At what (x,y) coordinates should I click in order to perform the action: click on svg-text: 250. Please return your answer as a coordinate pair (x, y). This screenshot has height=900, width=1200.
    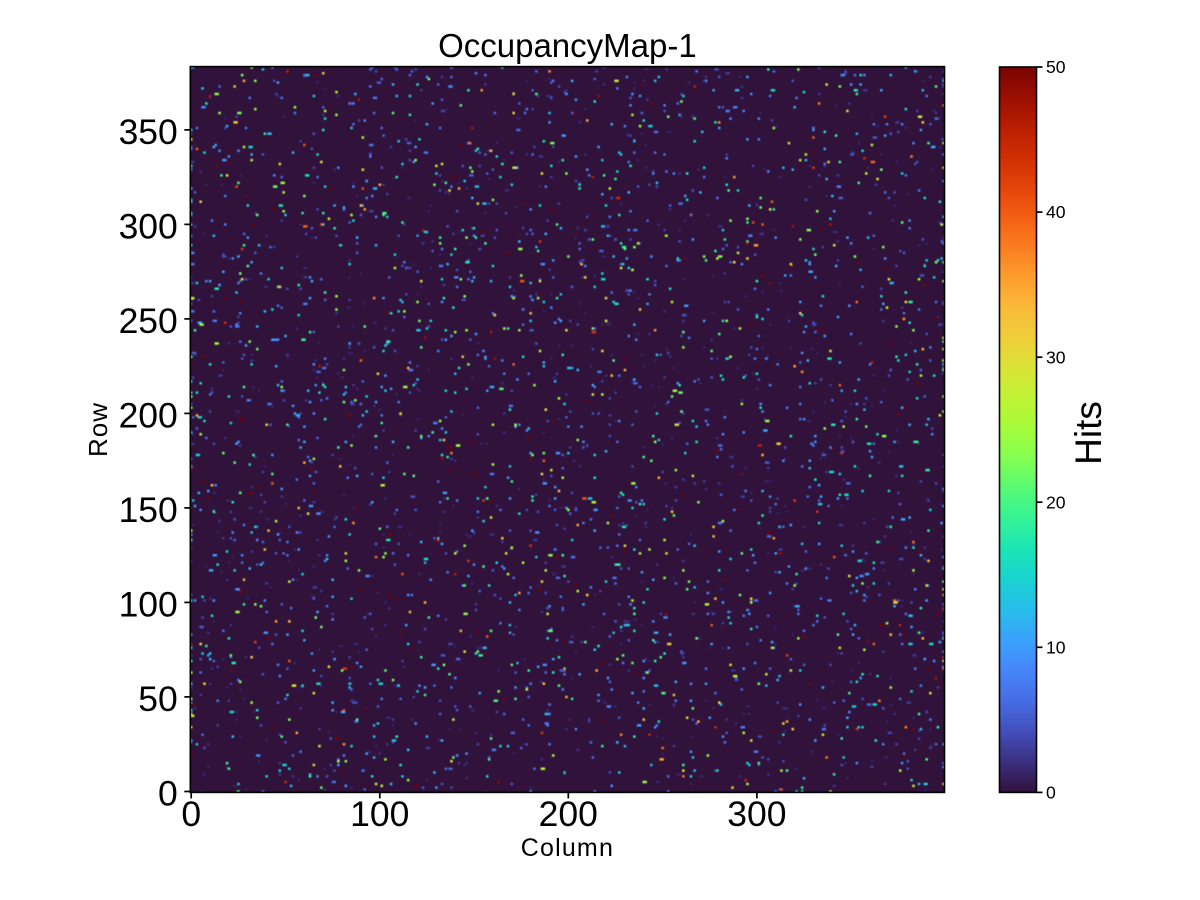
    Looking at the image, I should click on (148, 321).